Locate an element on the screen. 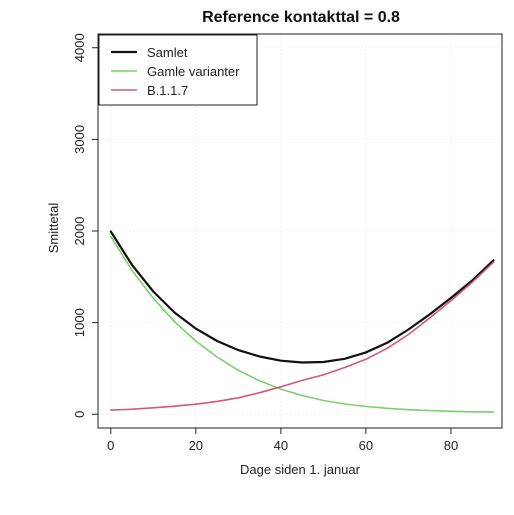 This screenshot has width=514, height=515. x-axis-title: Dage siden 1. januar is located at coordinates (300, 469).